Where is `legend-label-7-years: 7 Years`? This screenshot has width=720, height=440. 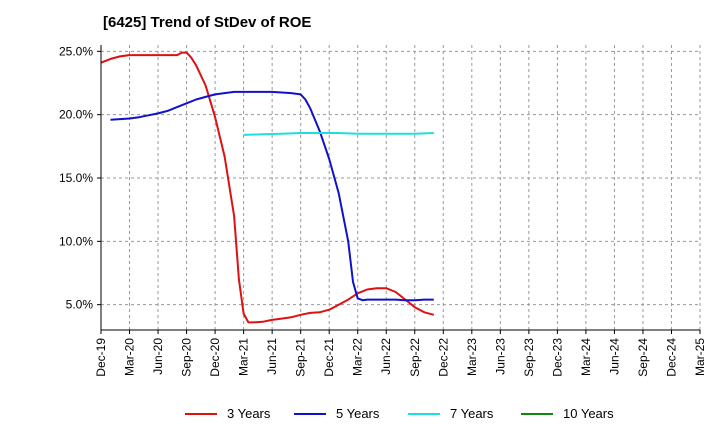 legend-label-7-years: 7 Years is located at coordinates (472, 413).